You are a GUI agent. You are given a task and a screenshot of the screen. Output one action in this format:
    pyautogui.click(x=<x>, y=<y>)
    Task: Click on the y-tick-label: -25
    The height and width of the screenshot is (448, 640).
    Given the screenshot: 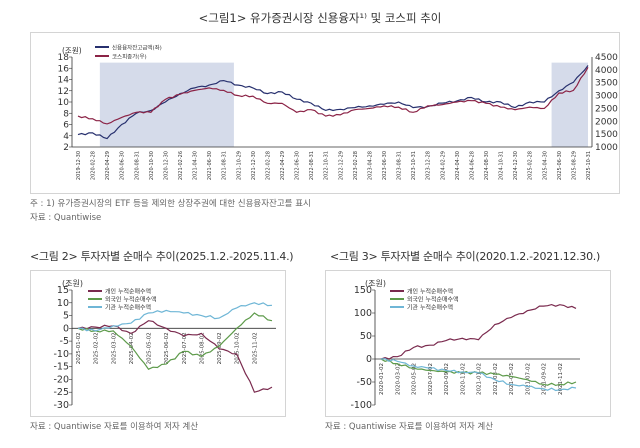 What is the action you would take?
    pyautogui.click(x=61, y=392)
    